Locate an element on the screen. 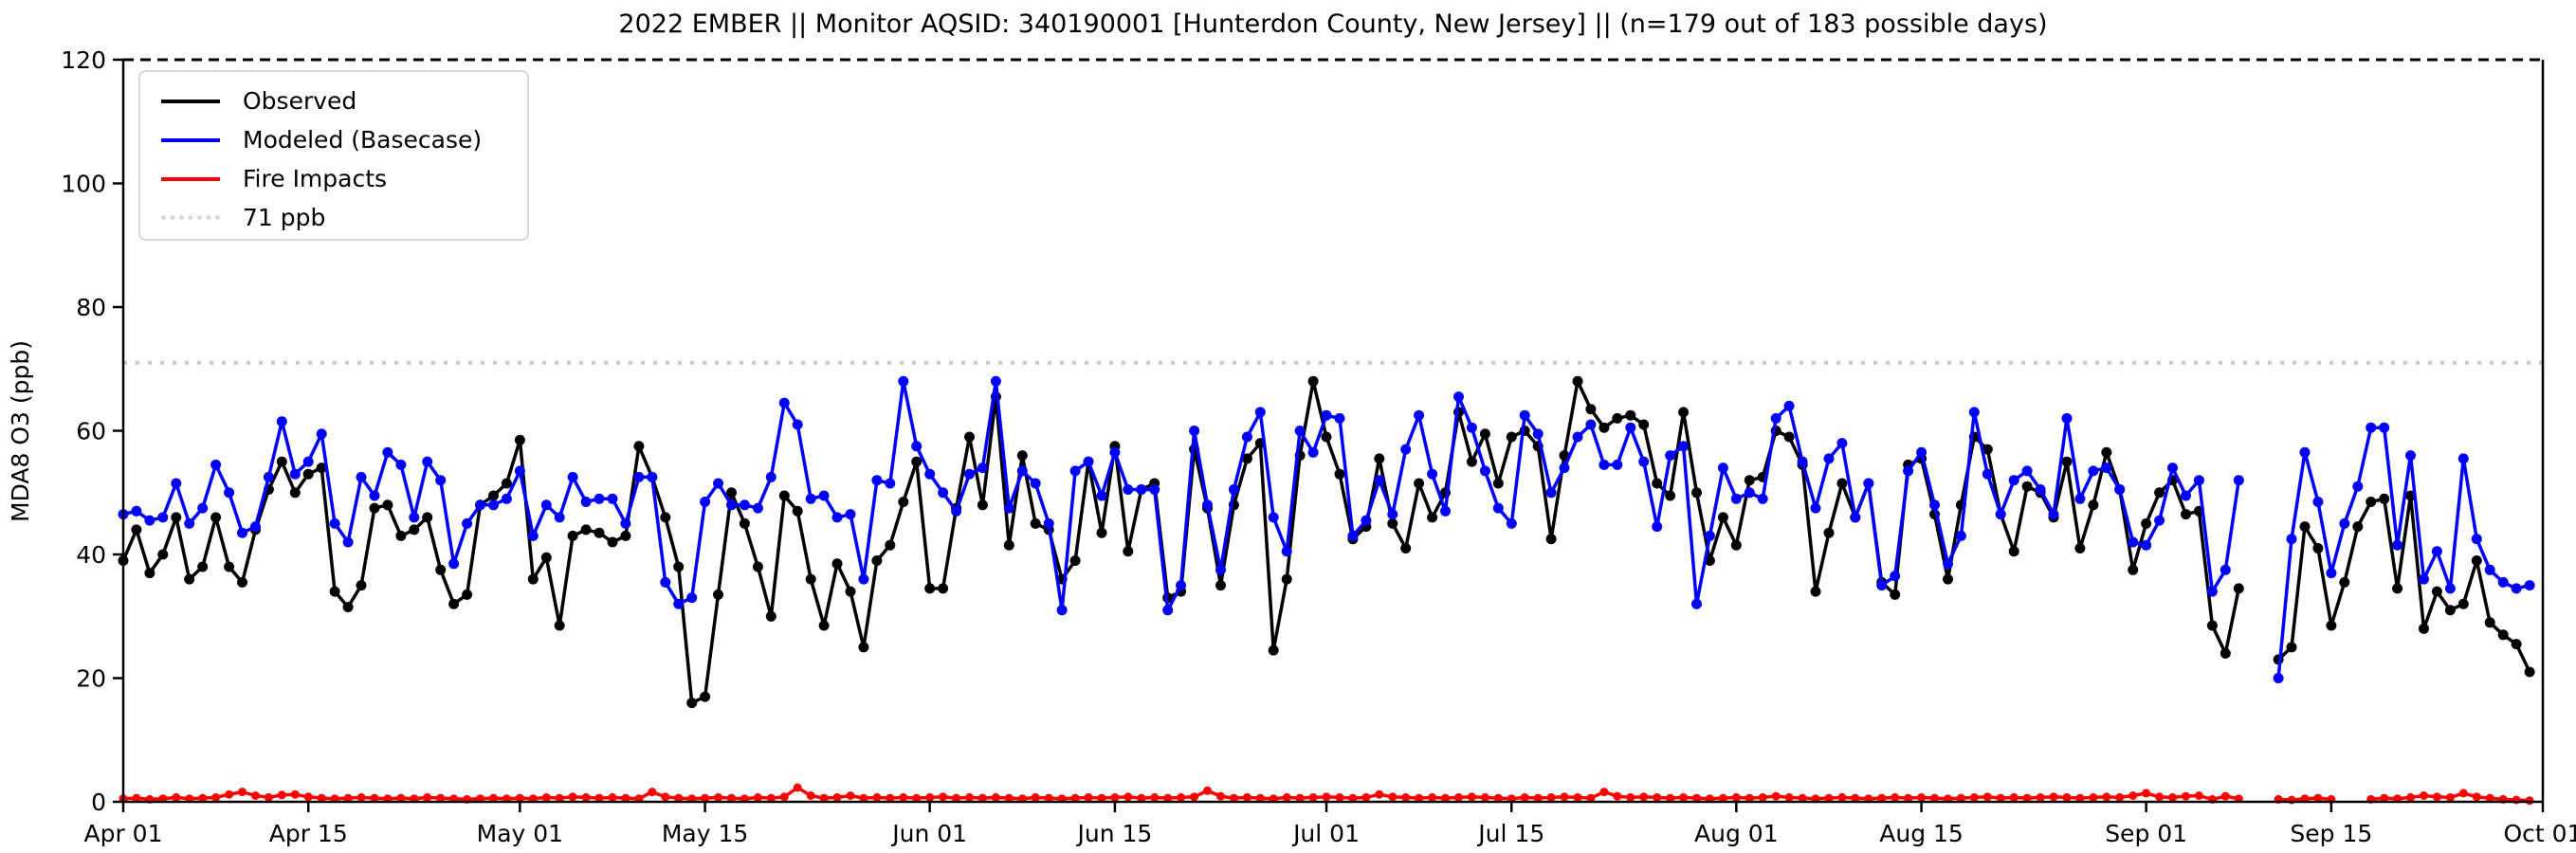  modeled-line-swatch is located at coordinates (190, 139).